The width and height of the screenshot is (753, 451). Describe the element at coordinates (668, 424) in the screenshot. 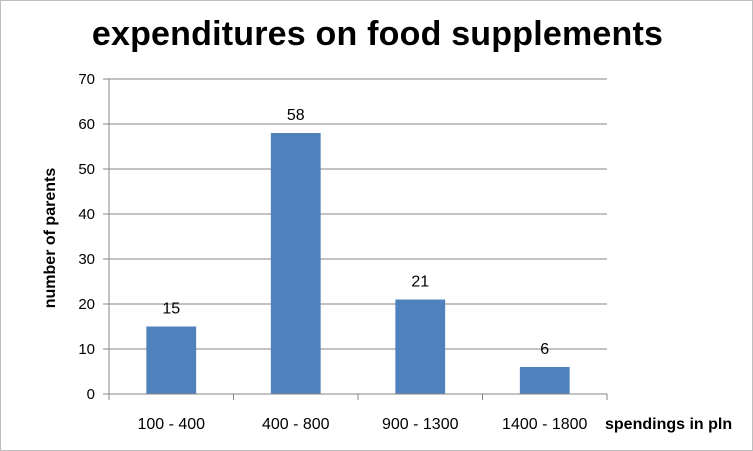

I see `x-axis-label: spendings in pln` at that location.